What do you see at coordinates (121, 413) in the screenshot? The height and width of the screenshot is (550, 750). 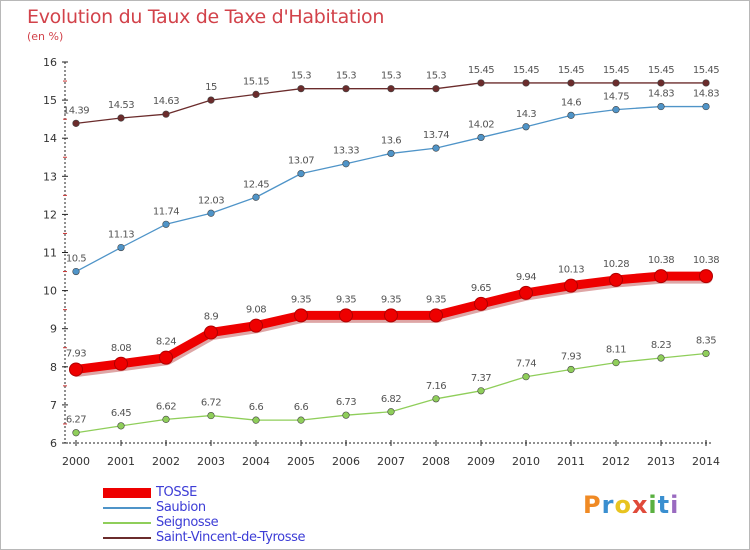 I see `data-label-seignosse: 6.45` at bounding box center [121, 413].